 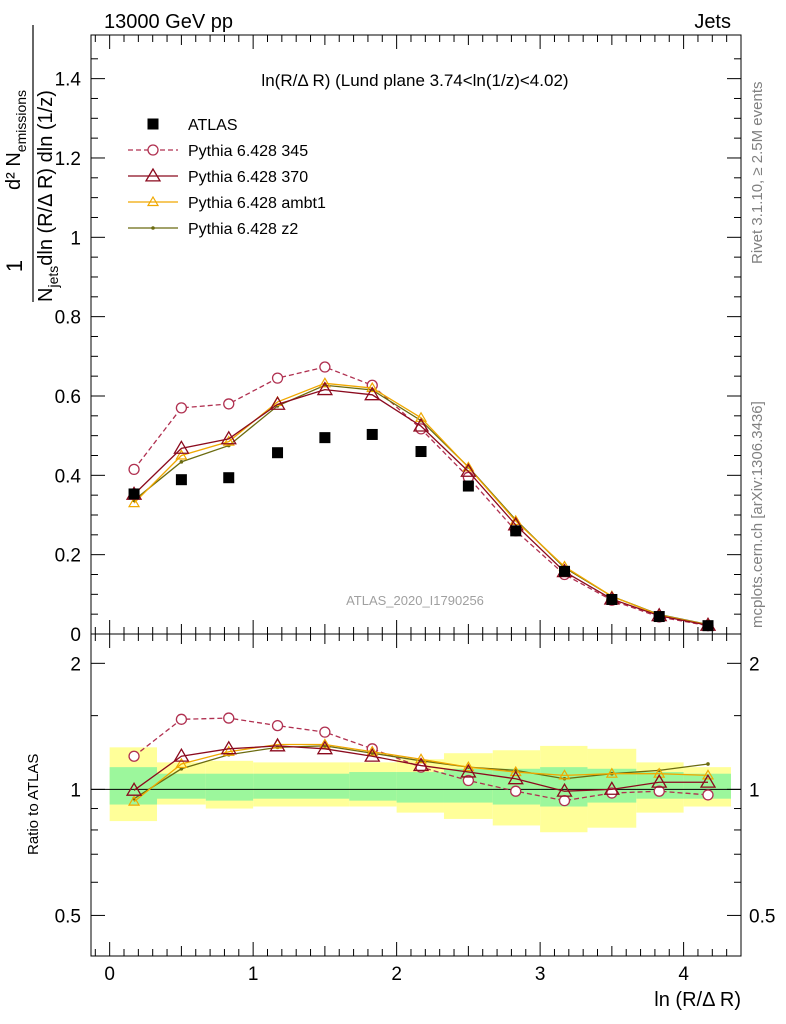 I want to click on x-tick-label: 3, so click(x=540, y=974).